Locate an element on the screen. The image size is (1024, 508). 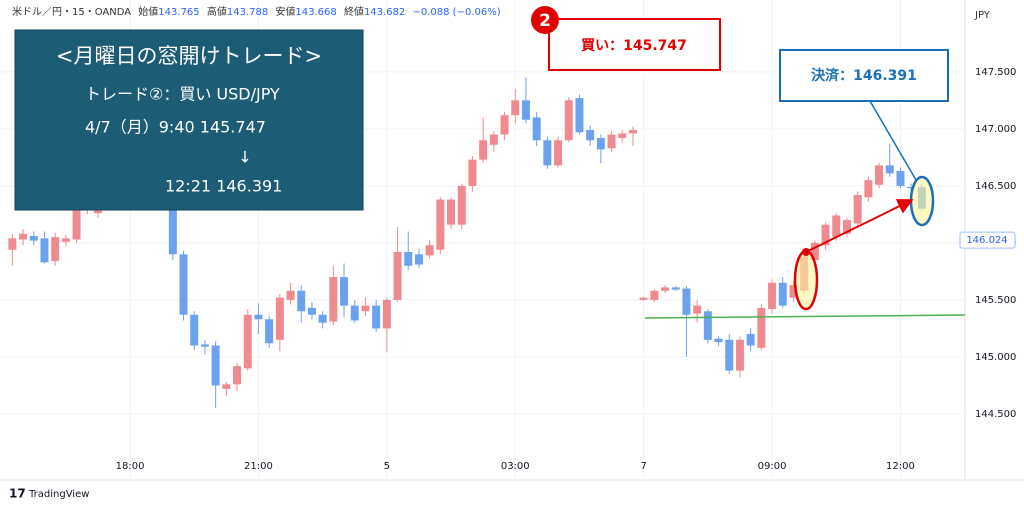
box-title: <月曜日の窓開けトレード> is located at coordinates (189, 56).